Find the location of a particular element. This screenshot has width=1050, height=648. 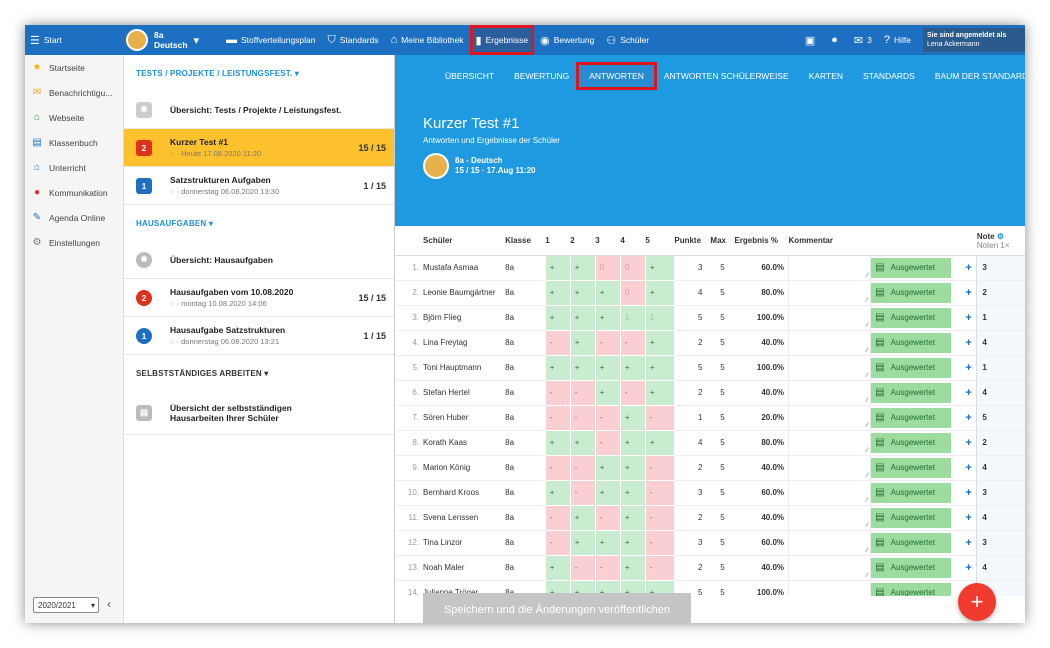

messages-button: ✉ 3 is located at coordinates (863, 40).